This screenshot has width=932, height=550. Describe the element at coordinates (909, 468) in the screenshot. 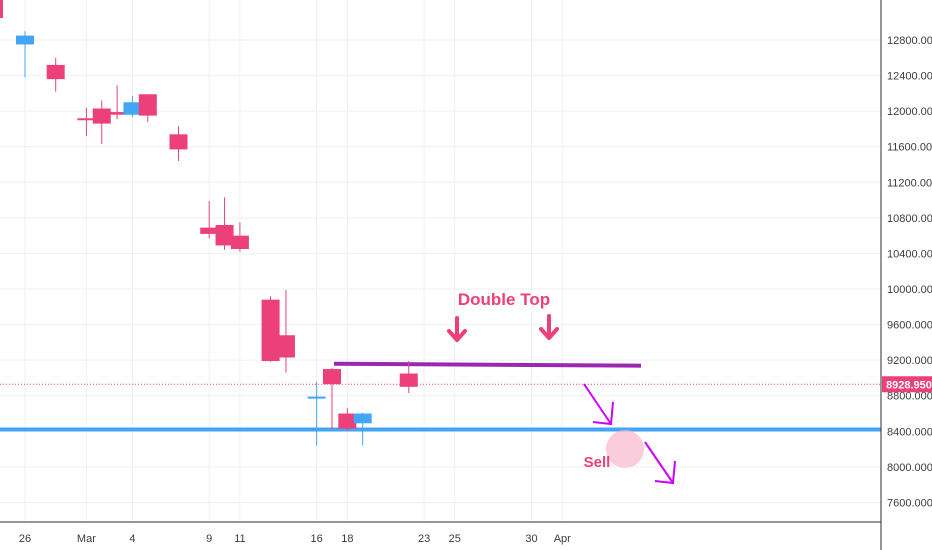

I see `y-tick-label: 8000.000` at that location.